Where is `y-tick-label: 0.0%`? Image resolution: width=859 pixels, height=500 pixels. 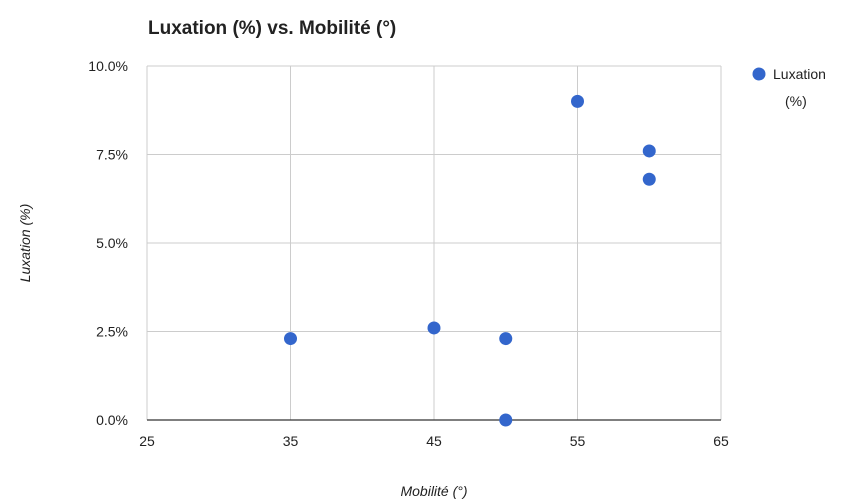
y-tick-label: 0.0% is located at coordinates (112, 420).